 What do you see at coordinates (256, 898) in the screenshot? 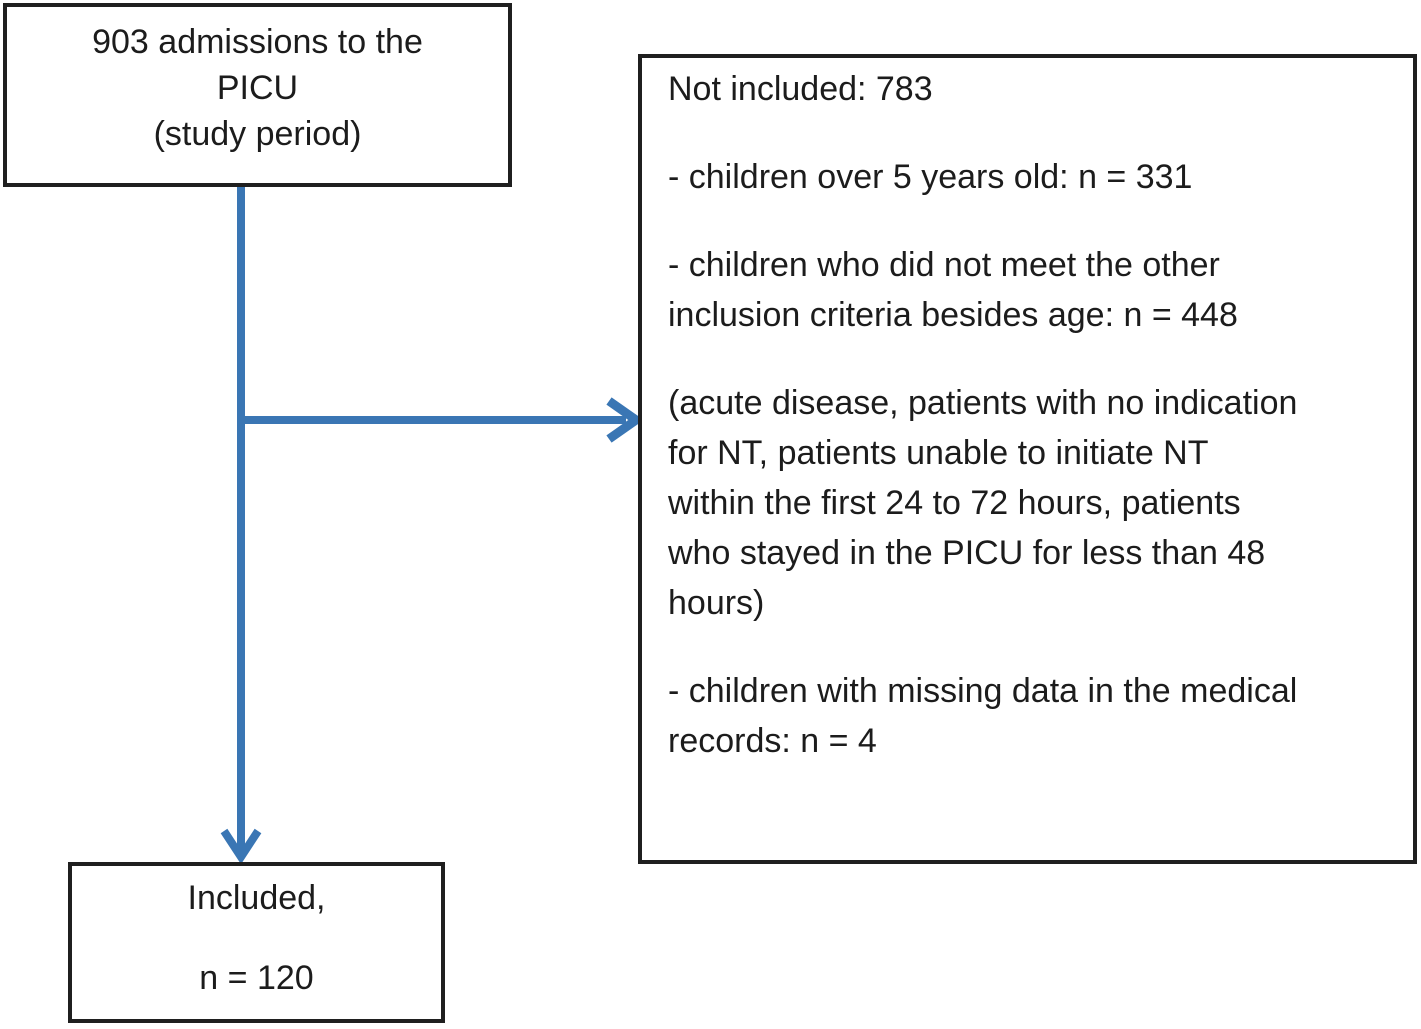
I see `included-box-line: Included,` at bounding box center [256, 898].